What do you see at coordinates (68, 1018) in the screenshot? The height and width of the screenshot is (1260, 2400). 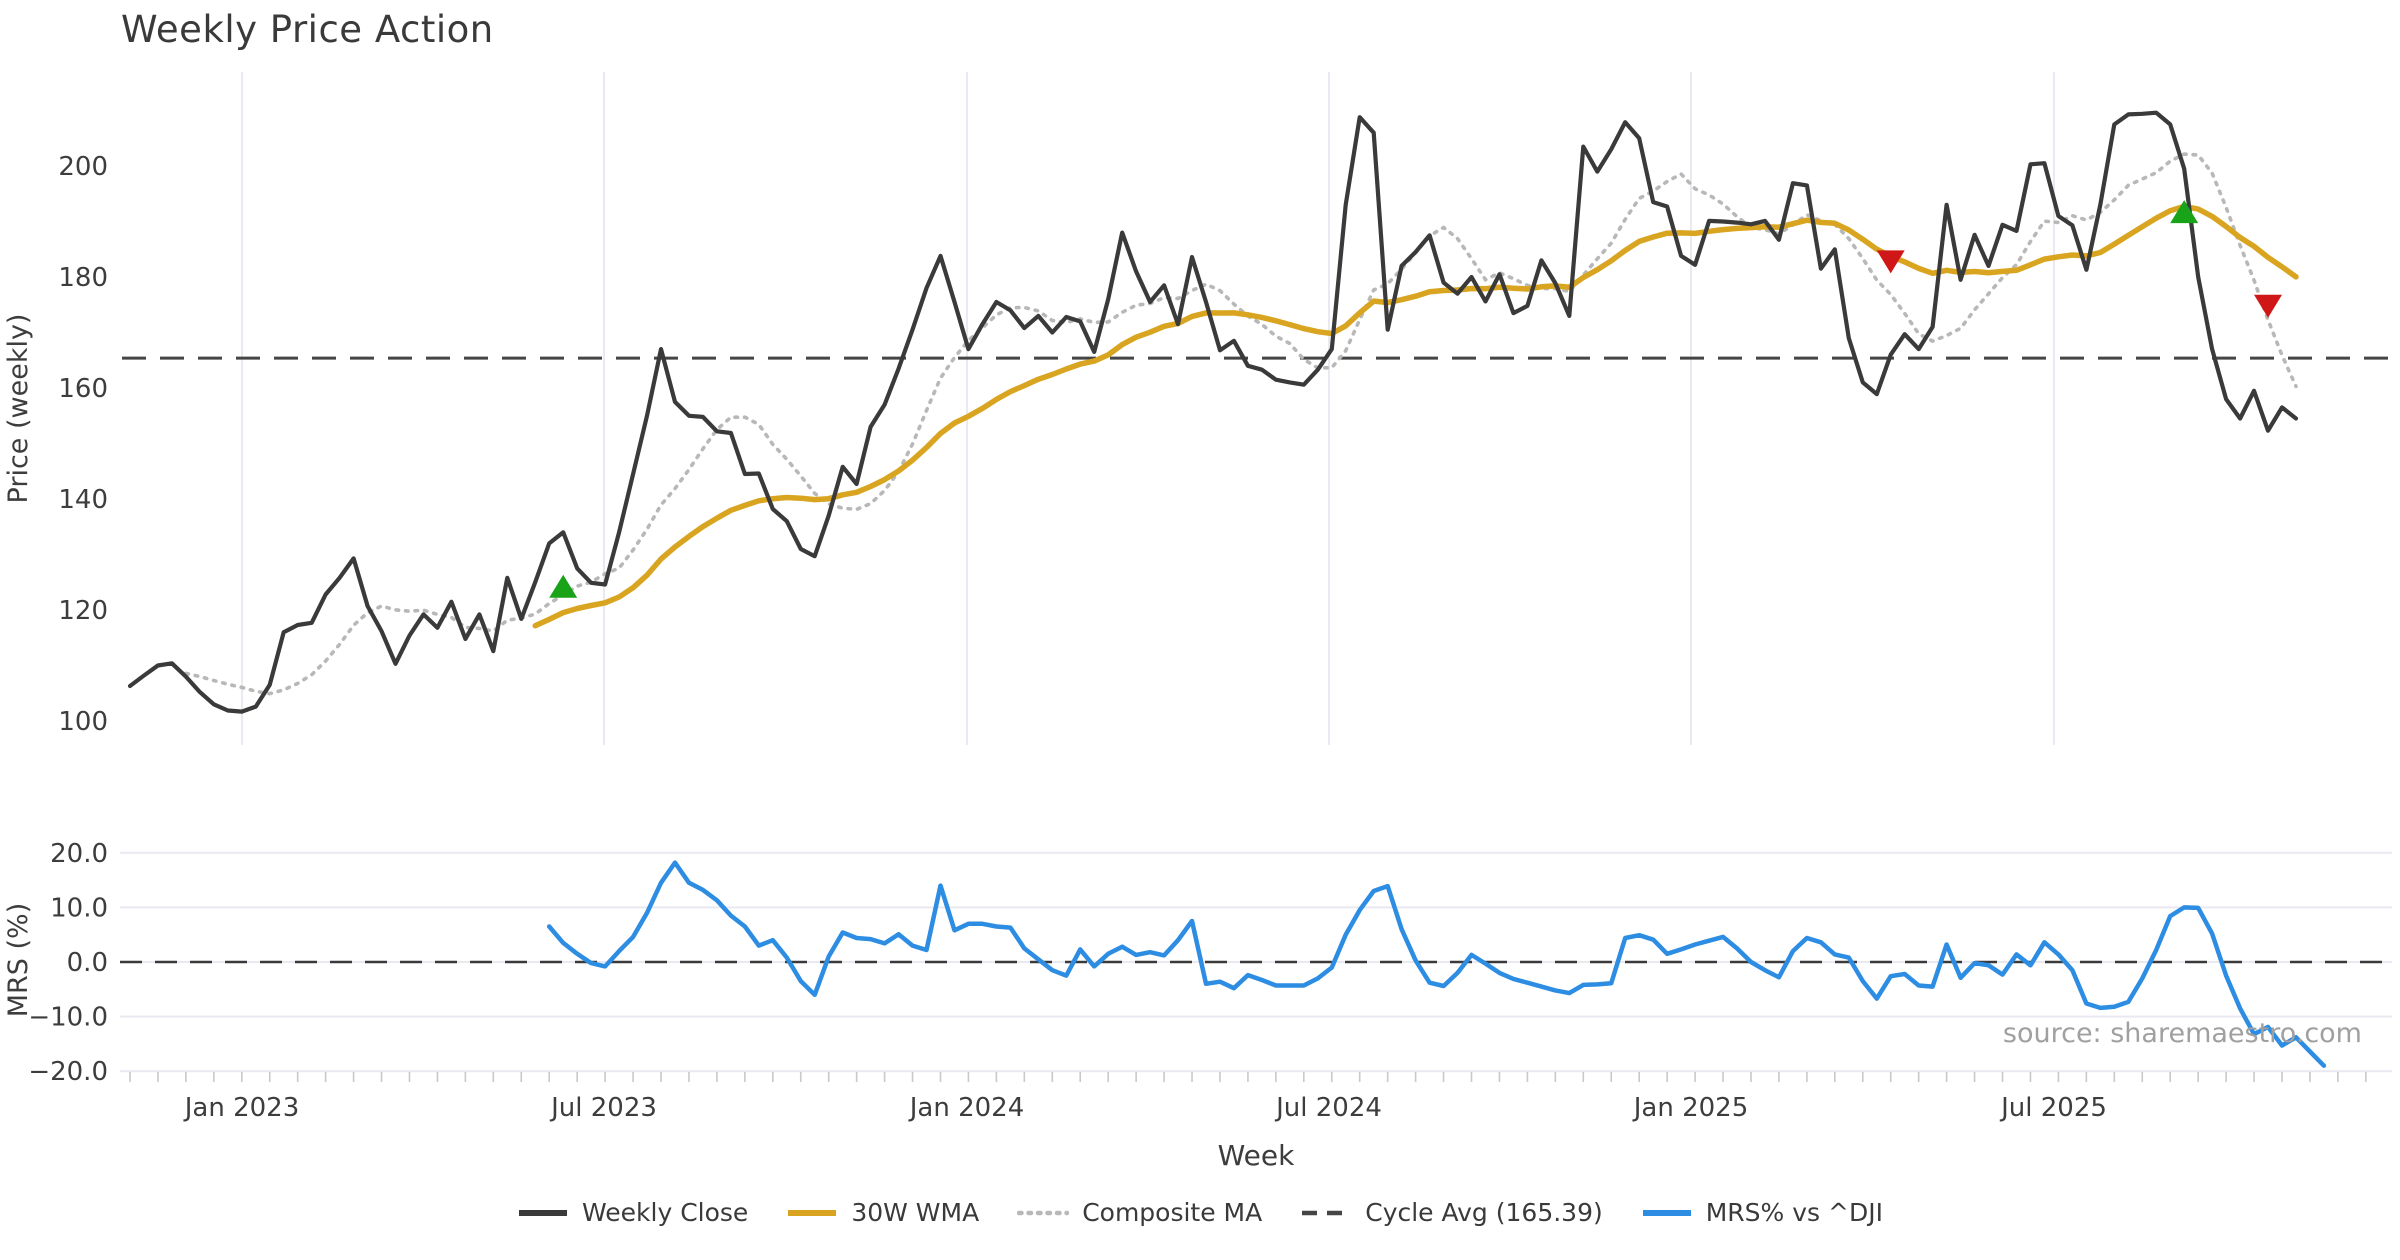 I see `y-tick-label: −10.0` at bounding box center [68, 1018].